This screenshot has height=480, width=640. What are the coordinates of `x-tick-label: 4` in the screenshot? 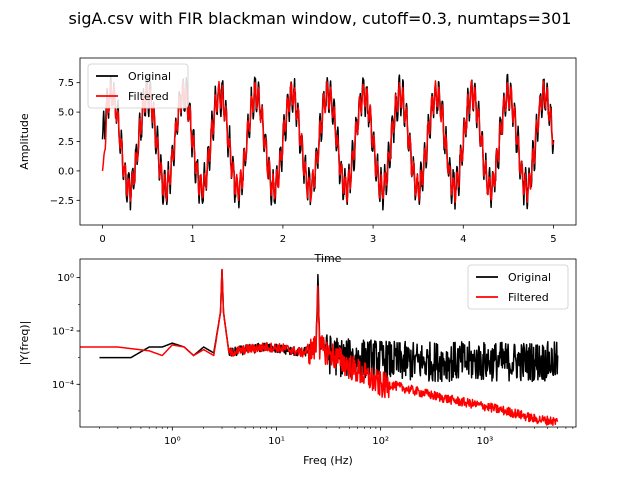 It's located at (463, 239).